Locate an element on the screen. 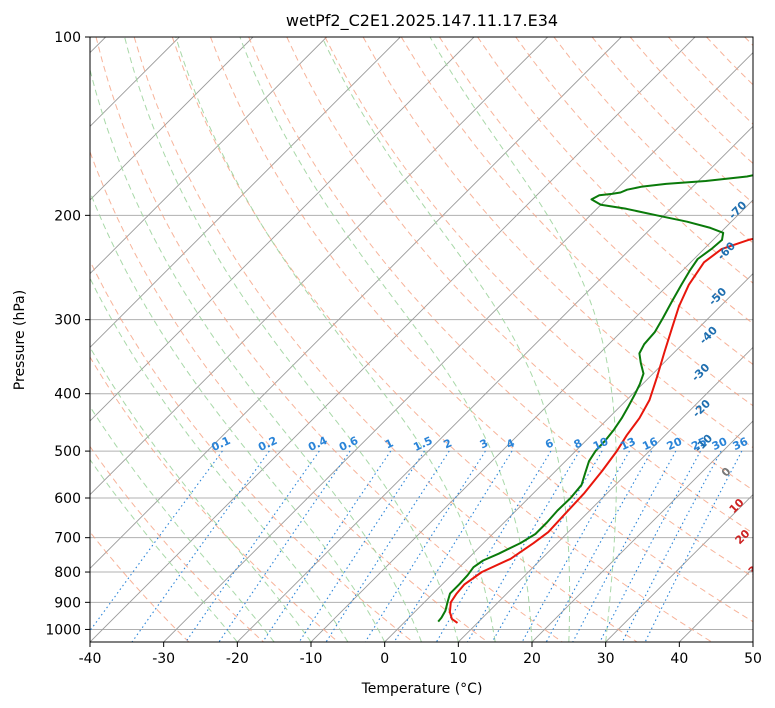  x-tick-label: -10 is located at coordinates (311, 659).